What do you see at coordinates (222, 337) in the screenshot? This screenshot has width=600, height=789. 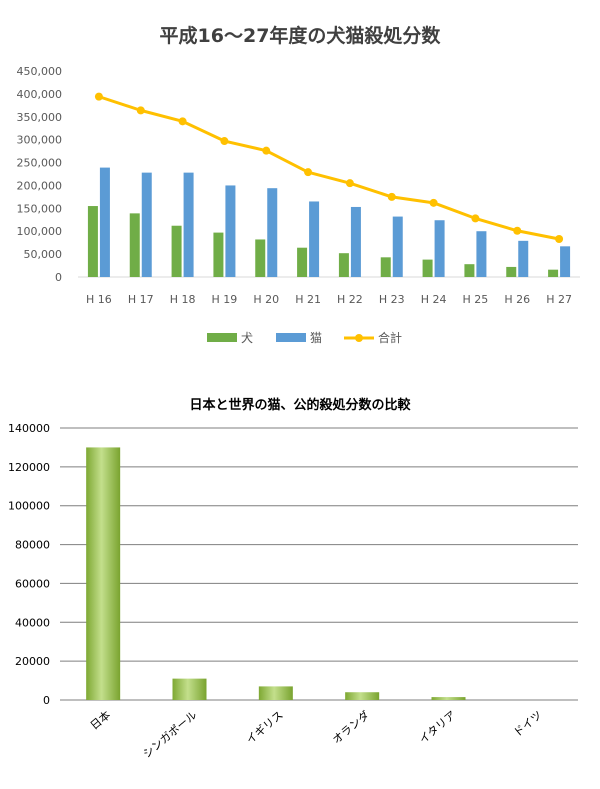 I see `legend-swatch-dog` at bounding box center [222, 337].